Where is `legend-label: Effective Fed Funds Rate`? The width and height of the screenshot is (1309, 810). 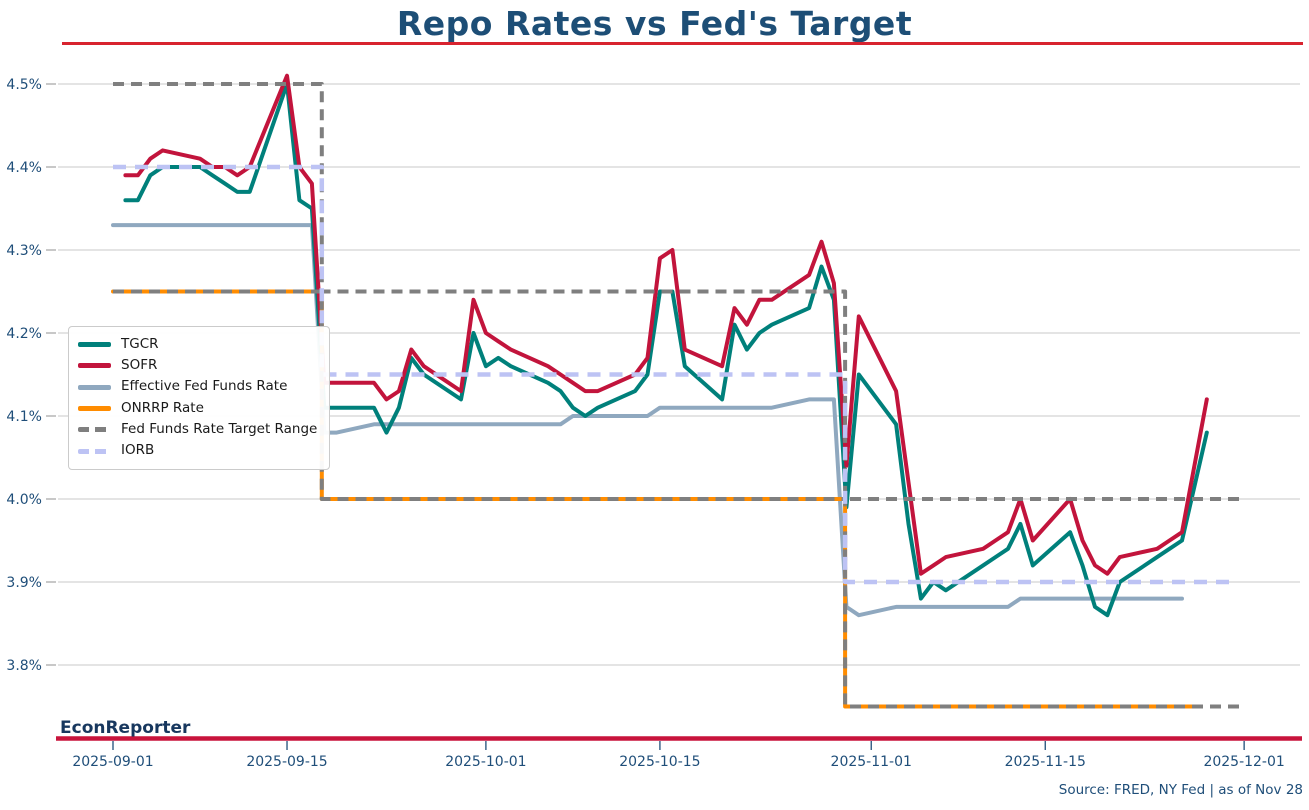
legend-label: Effective Fed Funds Rate is located at coordinates (204, 386).